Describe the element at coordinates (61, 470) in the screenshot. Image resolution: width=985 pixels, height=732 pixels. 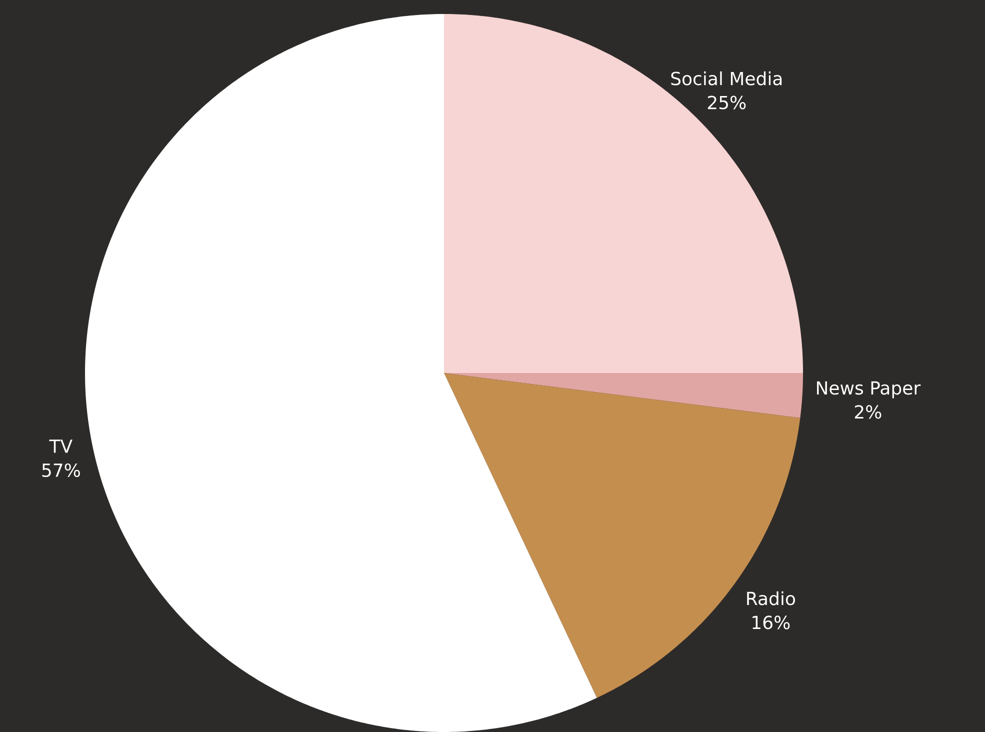
I see `data-label: 57%` at that location.